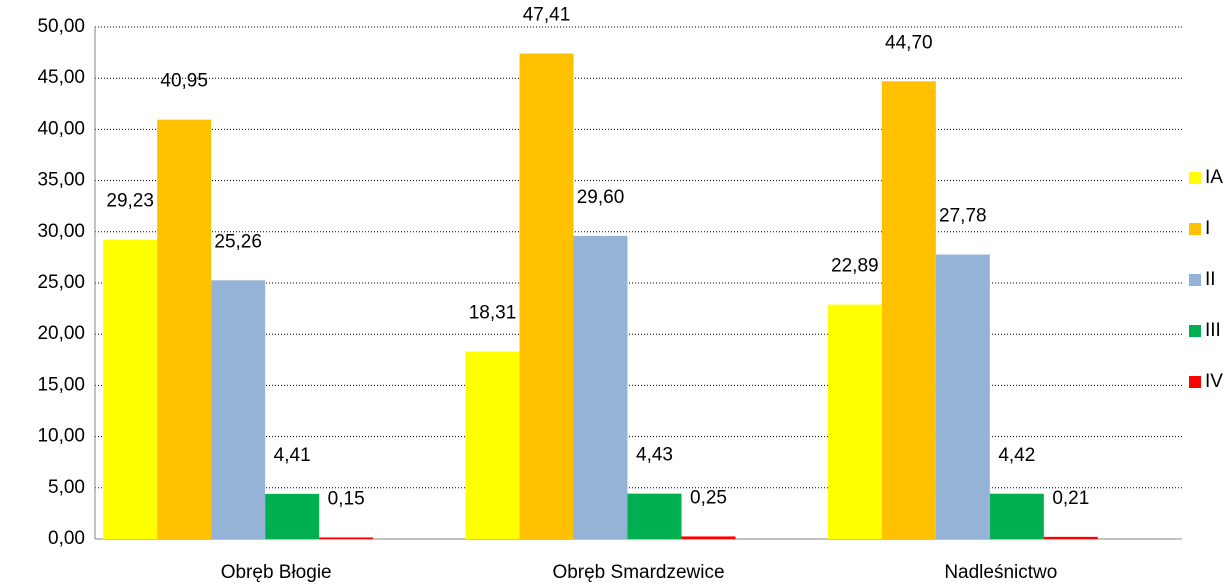 The height and width of the screenshot is (585, 1226). Describe the element at coordinates (130, 201) in the screenshot. I see `data-label: 29,23` at that location.